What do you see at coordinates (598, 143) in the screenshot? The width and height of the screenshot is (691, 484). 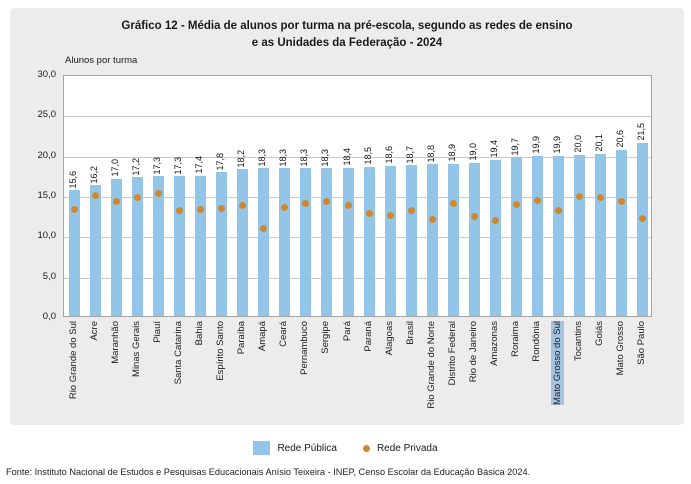 I see `bar-value-label: 20,1` at bounding box center [598, 143].